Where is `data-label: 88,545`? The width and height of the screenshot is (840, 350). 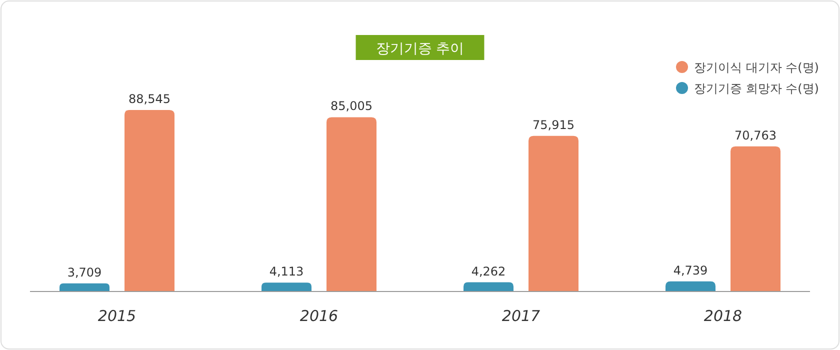 data-label: 88,545 is located at coordinates (149, 99).